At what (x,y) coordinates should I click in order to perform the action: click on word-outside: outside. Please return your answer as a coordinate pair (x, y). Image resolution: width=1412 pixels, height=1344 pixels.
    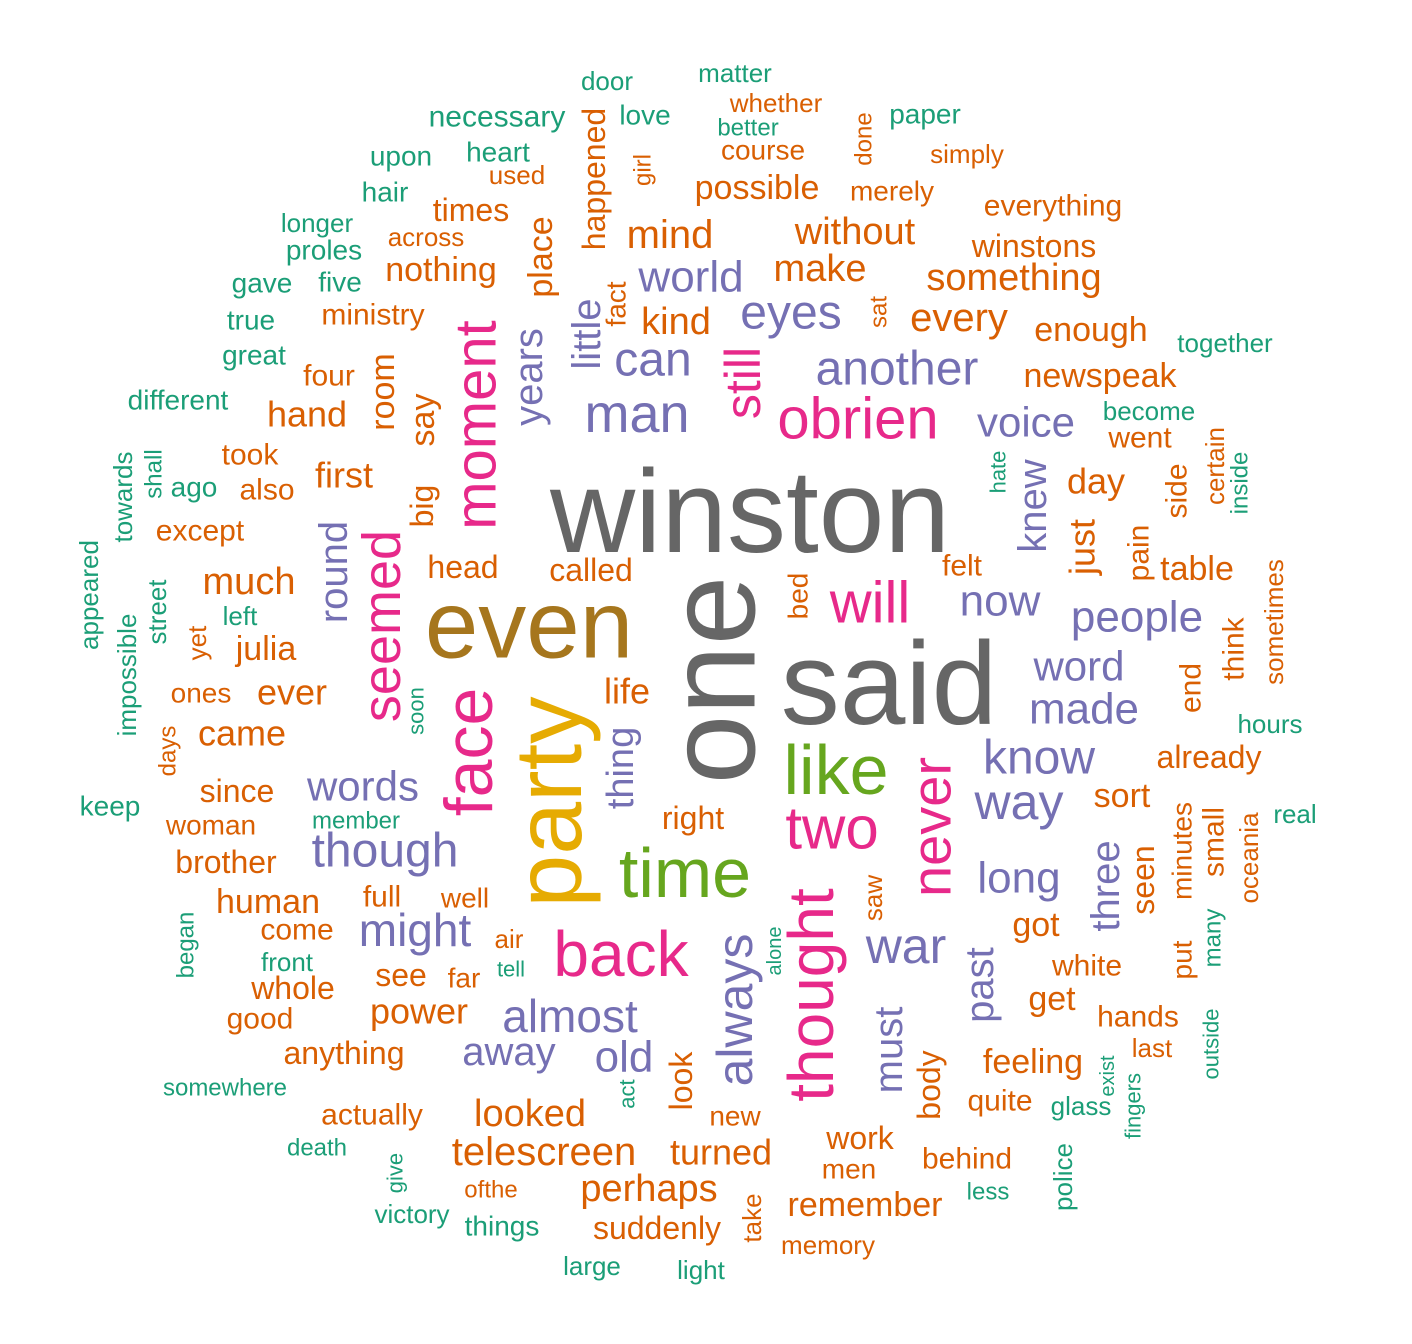
    Looking at the image, I should click on (1211, 1044).